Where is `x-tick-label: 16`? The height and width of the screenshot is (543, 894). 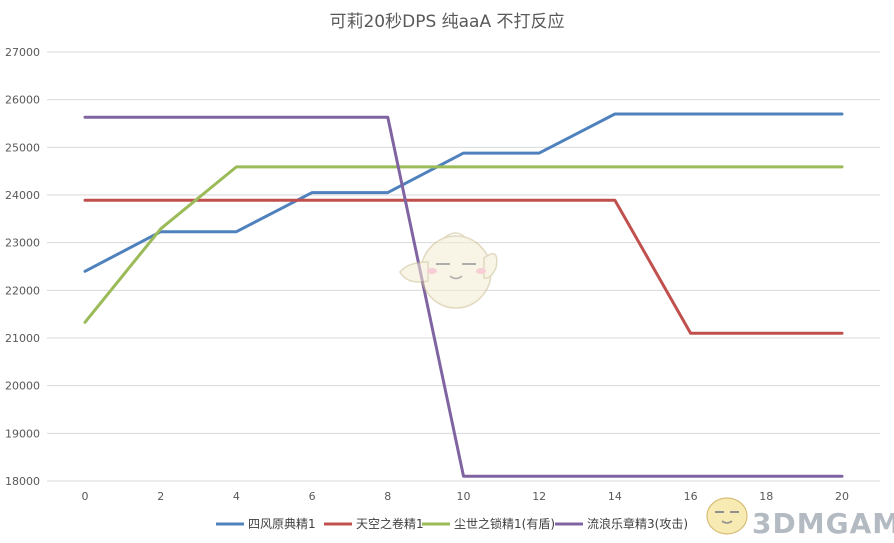
x-tick-label: 16 is located at coordinates (691, 496).